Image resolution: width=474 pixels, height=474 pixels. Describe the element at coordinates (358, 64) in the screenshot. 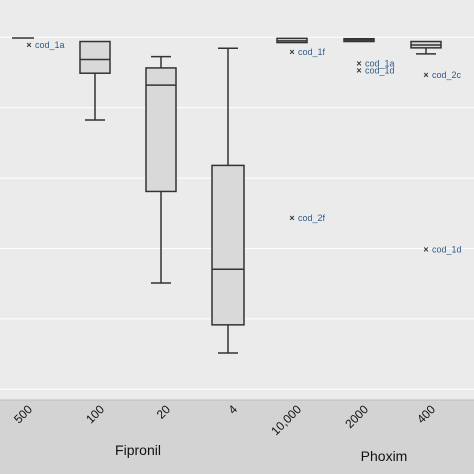

I see `outlier-mark-3: ×` at that location.